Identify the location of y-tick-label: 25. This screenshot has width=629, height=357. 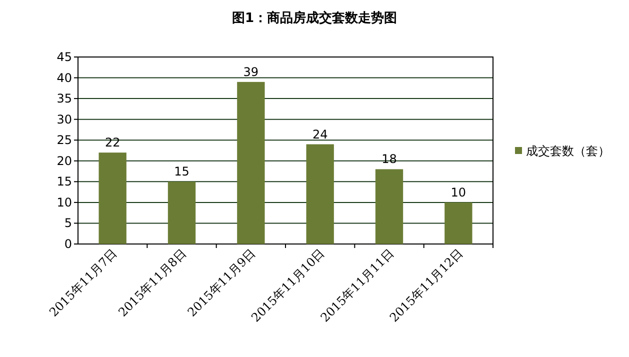
(64, 140).